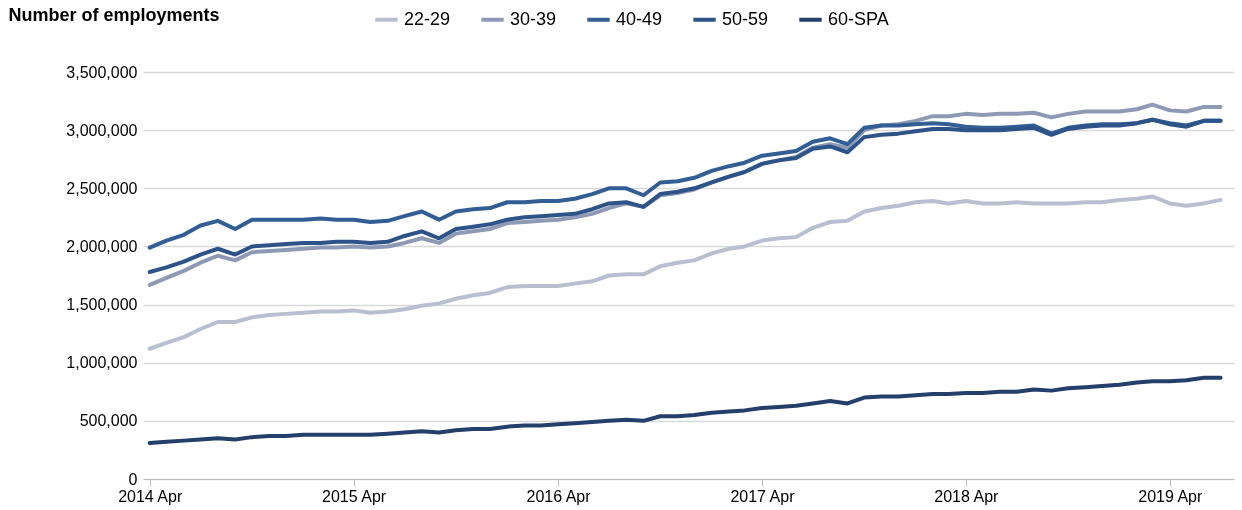 This screenshot has width=1242, height=510. What do you see at coordinates (967, 496) in the screenshot?
I see `x-tick-label: 2018 Apr` at bounding box center [967, 496].